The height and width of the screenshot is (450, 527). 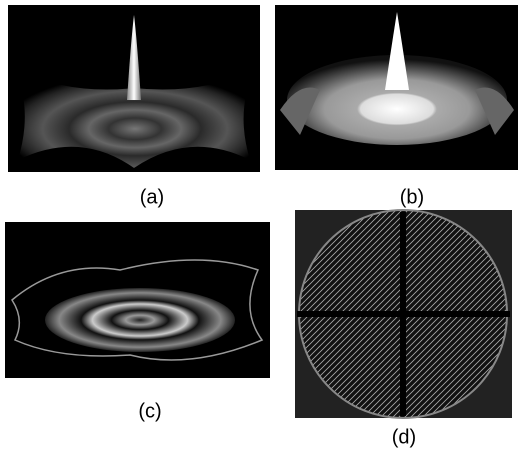 What do you see at coordinates (149, 411) in the screenshot?
I see `panel-label: (c)` at bounding box center [149, 411].